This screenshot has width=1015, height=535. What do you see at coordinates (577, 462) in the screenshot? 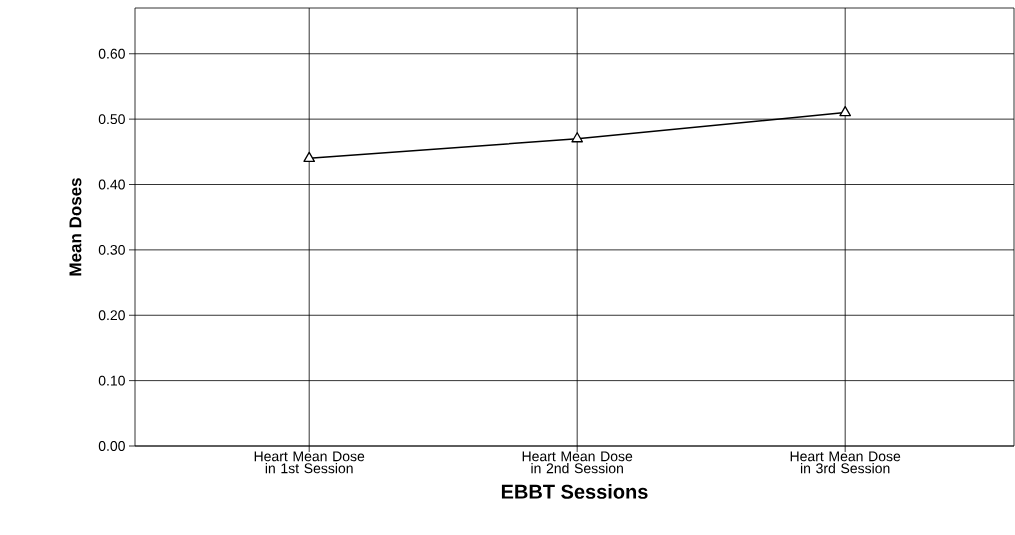
I see `x-tick-label: Heart Mean Dose in 2nd Session` at bounding box center [577, 462].